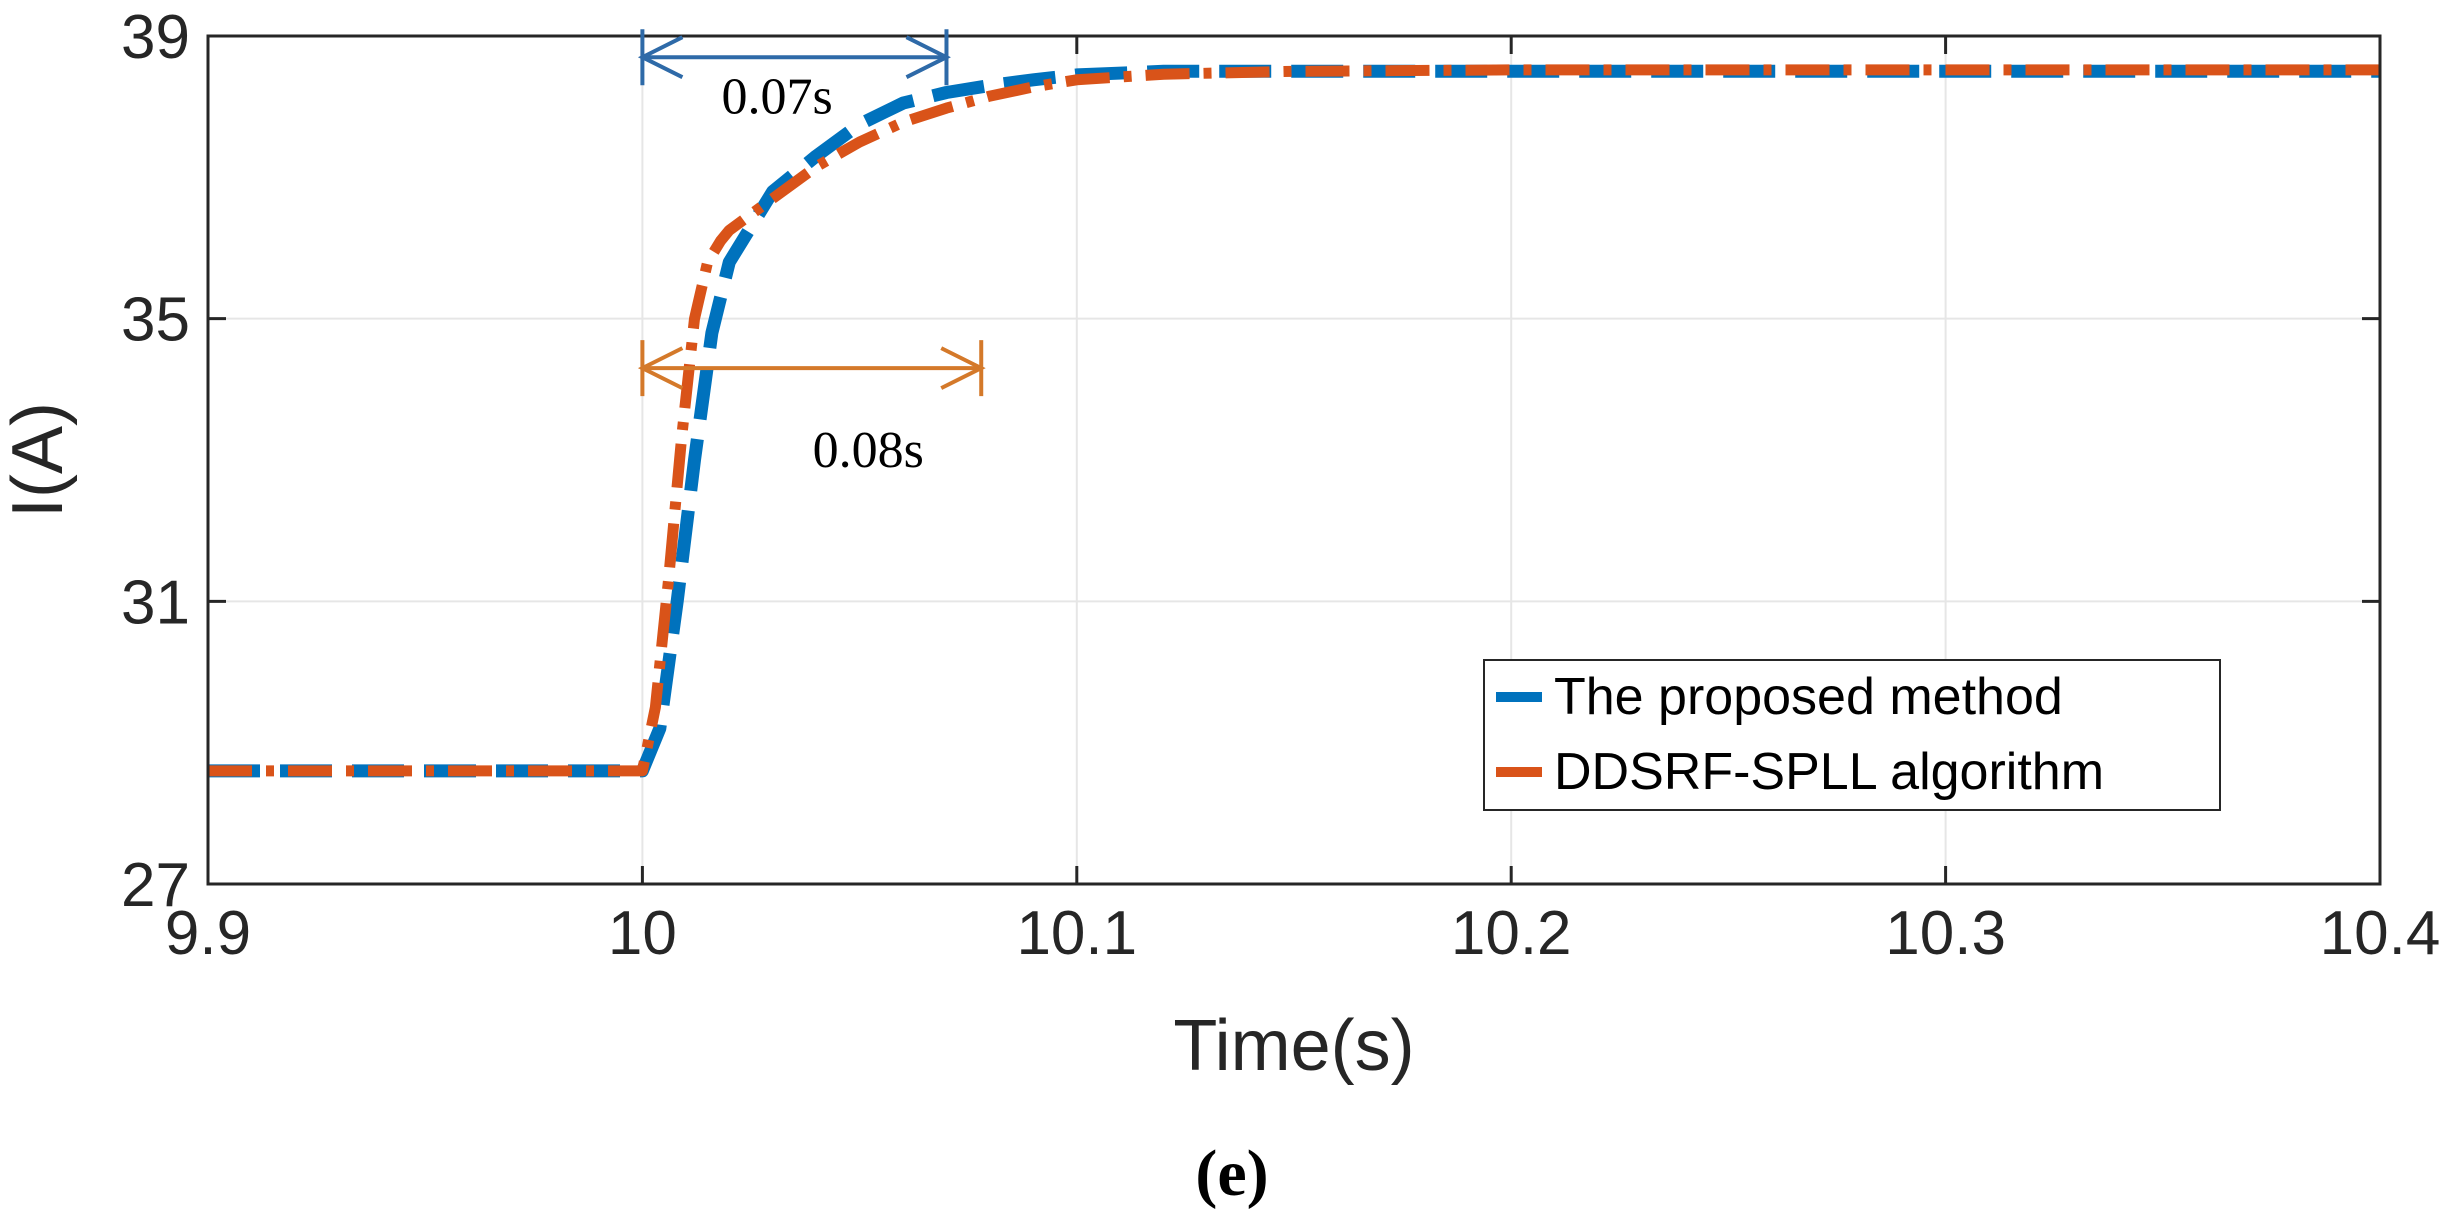 The image size is (2464, 1228). Describe the element at coordinates (1829, 772) in the screenshot. I see `legend-label-ddsrf: DDSRF-SPLL algorithm` at that location.